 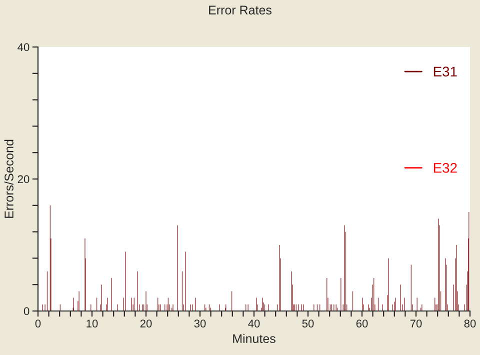 I want to click on x-tick-label: 50, so click(x=308, y=324).